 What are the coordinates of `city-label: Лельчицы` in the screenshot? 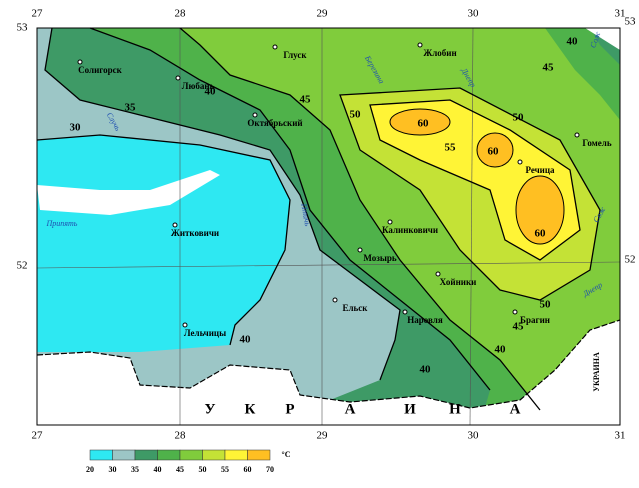 It's located at (205, 333).